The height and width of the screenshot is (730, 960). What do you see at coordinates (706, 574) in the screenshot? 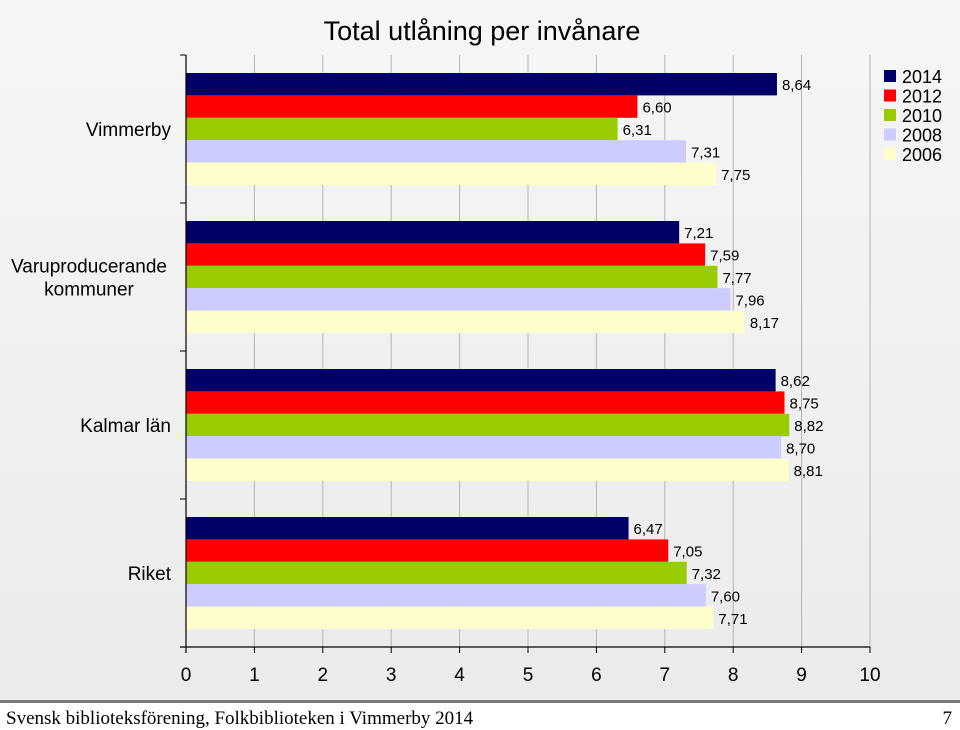
I see `data-label: 7,32` at bounding box center [706, 574].